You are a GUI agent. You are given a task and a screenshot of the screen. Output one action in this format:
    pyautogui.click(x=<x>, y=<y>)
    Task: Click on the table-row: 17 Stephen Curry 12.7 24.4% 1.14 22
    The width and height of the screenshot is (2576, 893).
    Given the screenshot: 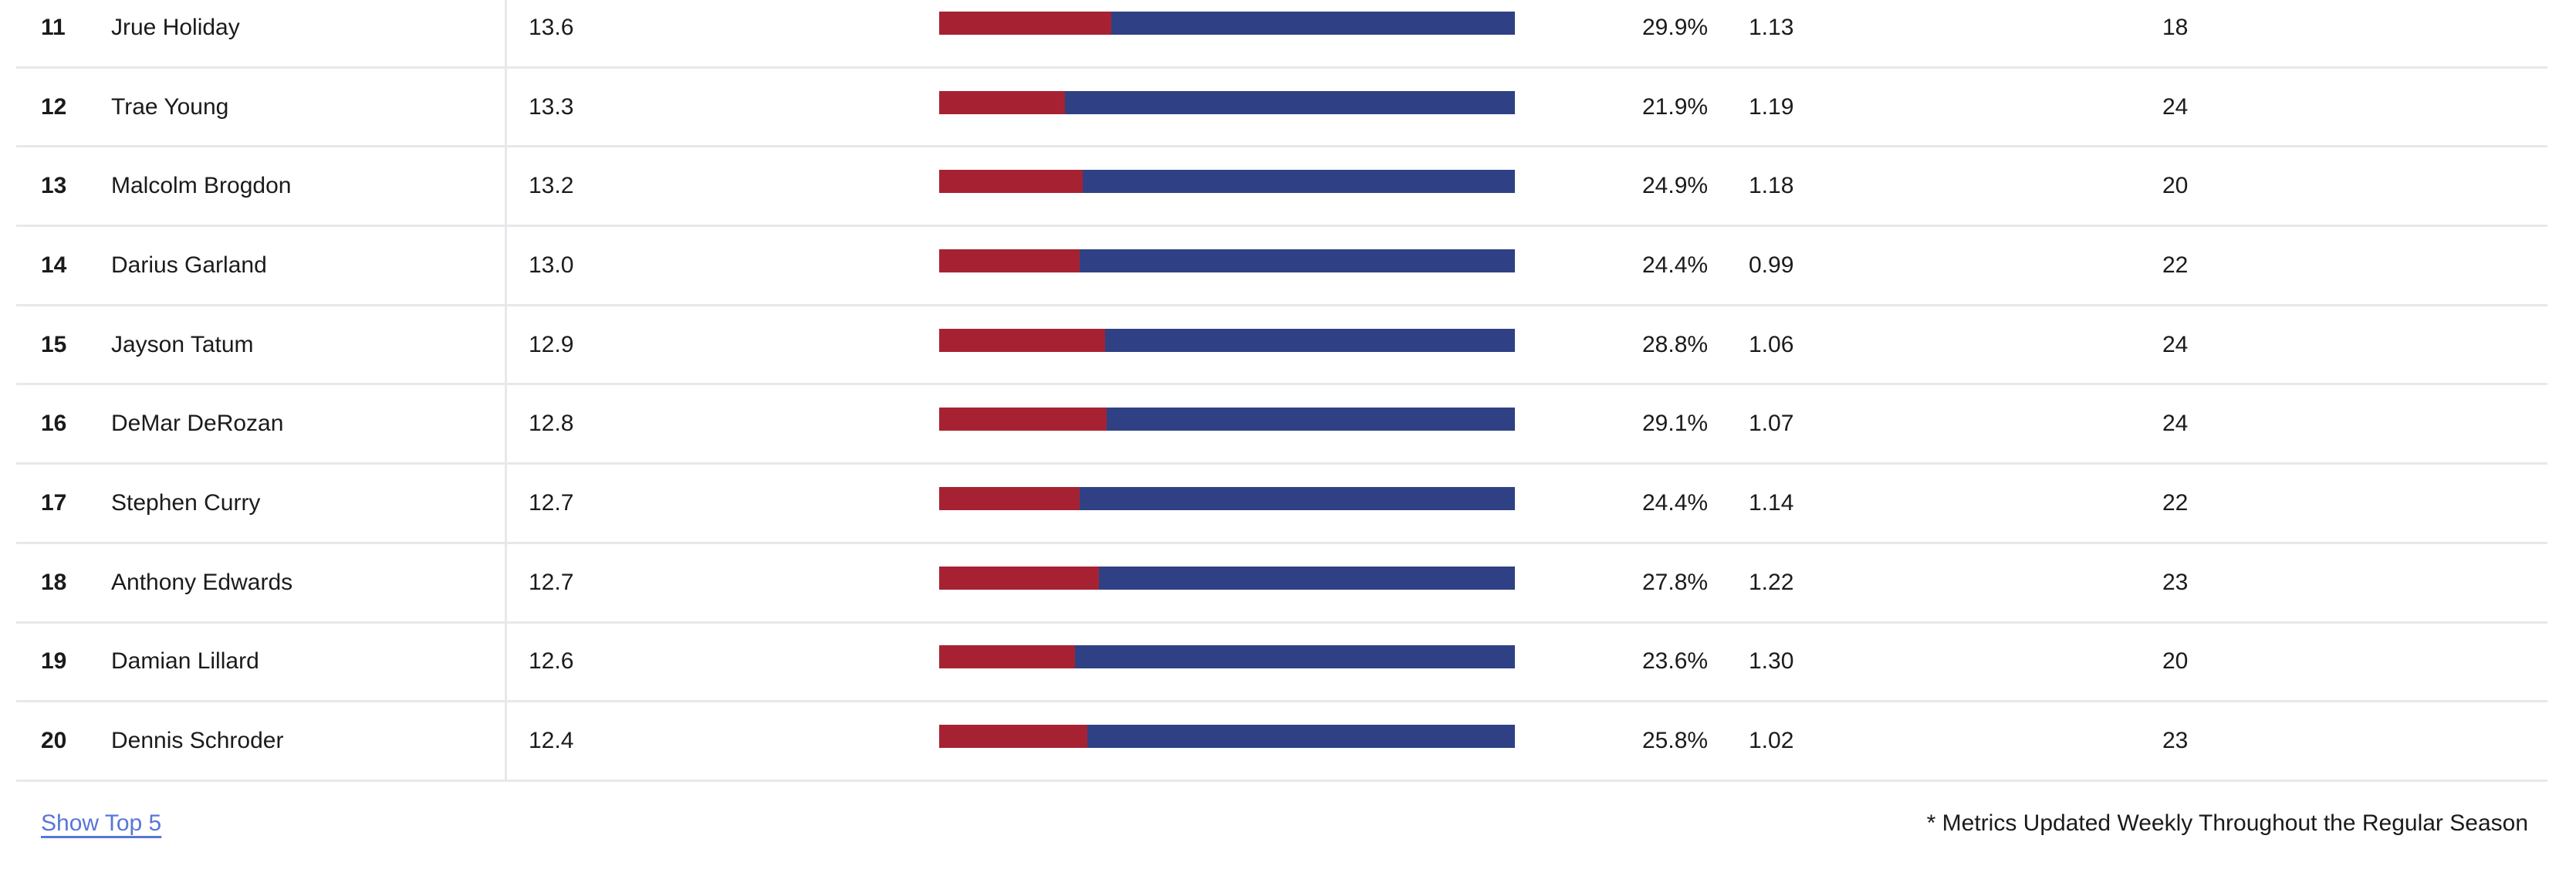 What is the action you would take?
    pyautogui.click(x=1281, y=504)
    